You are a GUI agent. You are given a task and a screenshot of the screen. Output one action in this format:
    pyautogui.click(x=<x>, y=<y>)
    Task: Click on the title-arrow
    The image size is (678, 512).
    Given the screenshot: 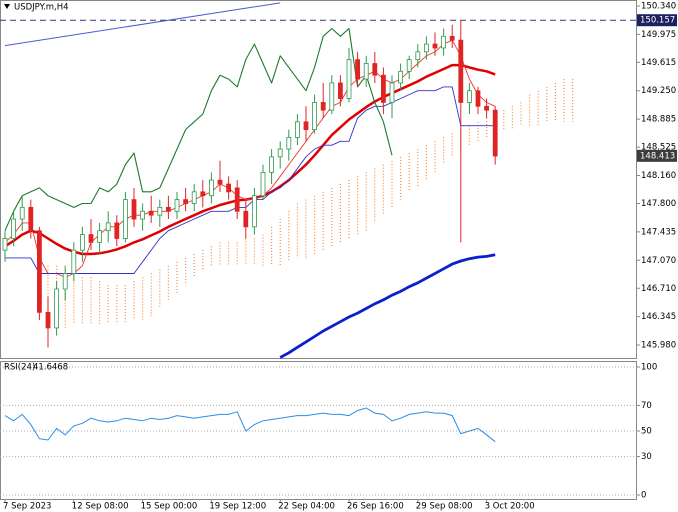 What is the action you would take?
    pyautogui.click(x=7, y=6)
    